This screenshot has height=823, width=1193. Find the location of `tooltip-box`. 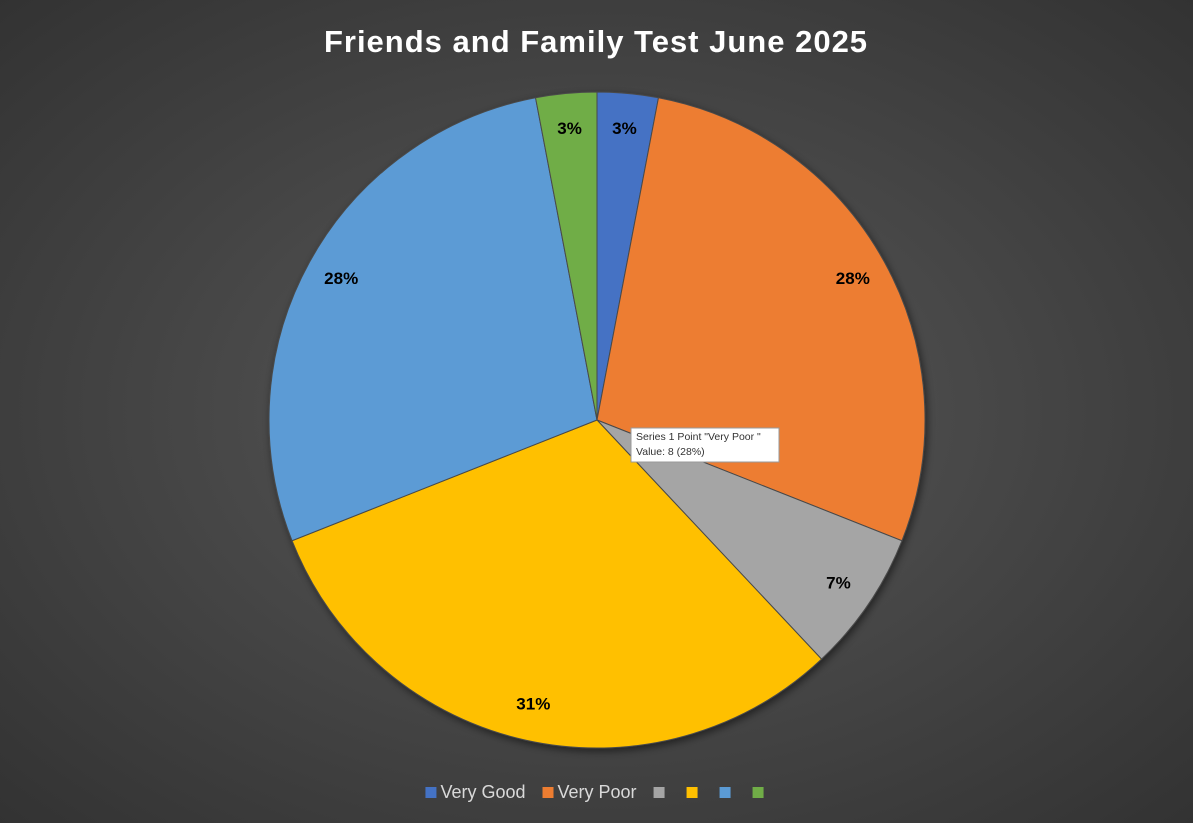

tooltip-box is located at coordinates (705, 445).